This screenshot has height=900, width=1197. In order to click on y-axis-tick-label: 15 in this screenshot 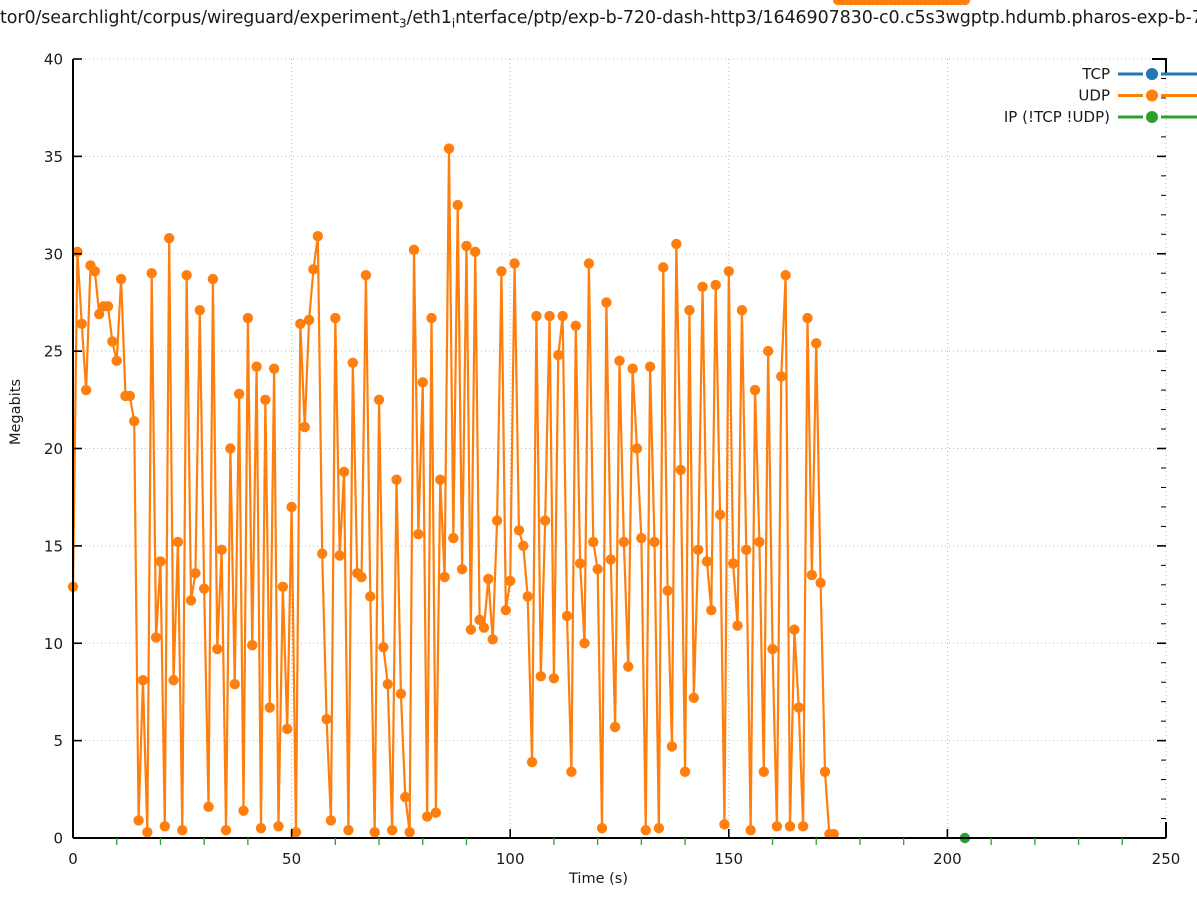, I will do `click(53, 546)`.